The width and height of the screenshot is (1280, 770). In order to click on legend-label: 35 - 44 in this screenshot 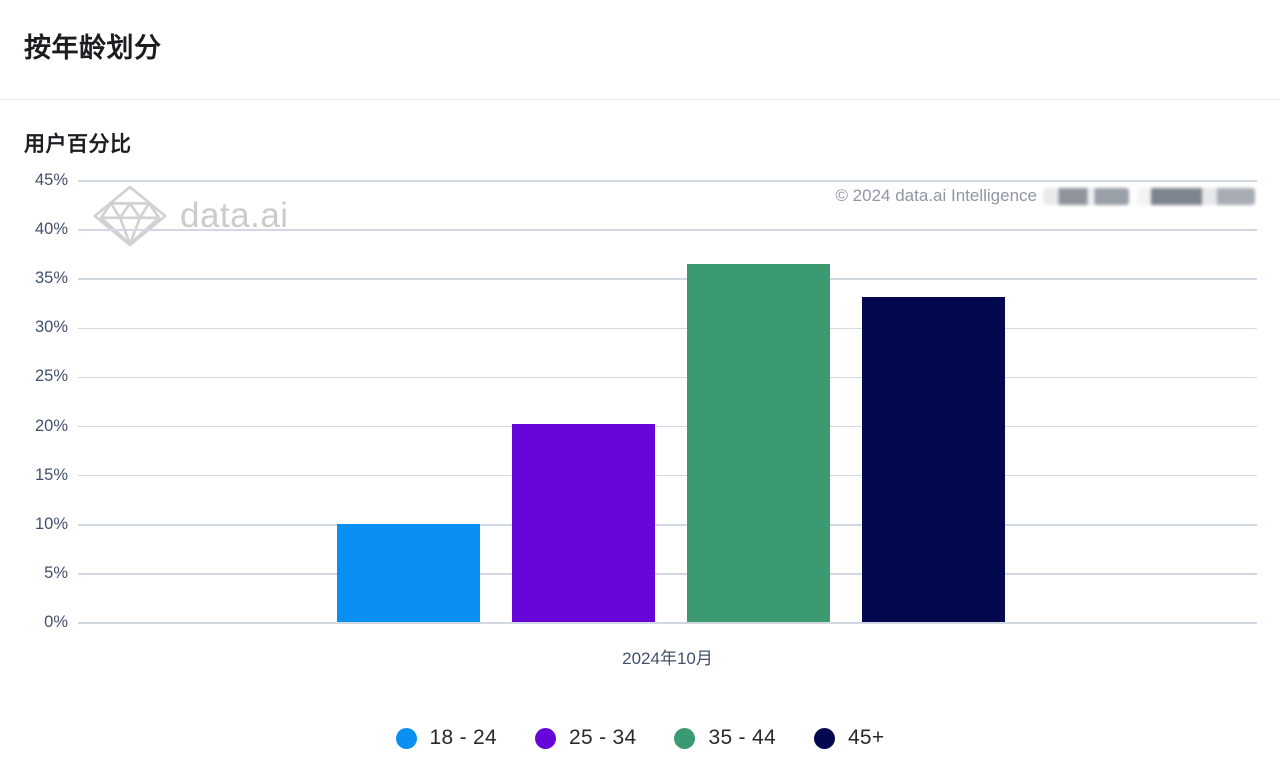, I will do `click(742, 737)`.